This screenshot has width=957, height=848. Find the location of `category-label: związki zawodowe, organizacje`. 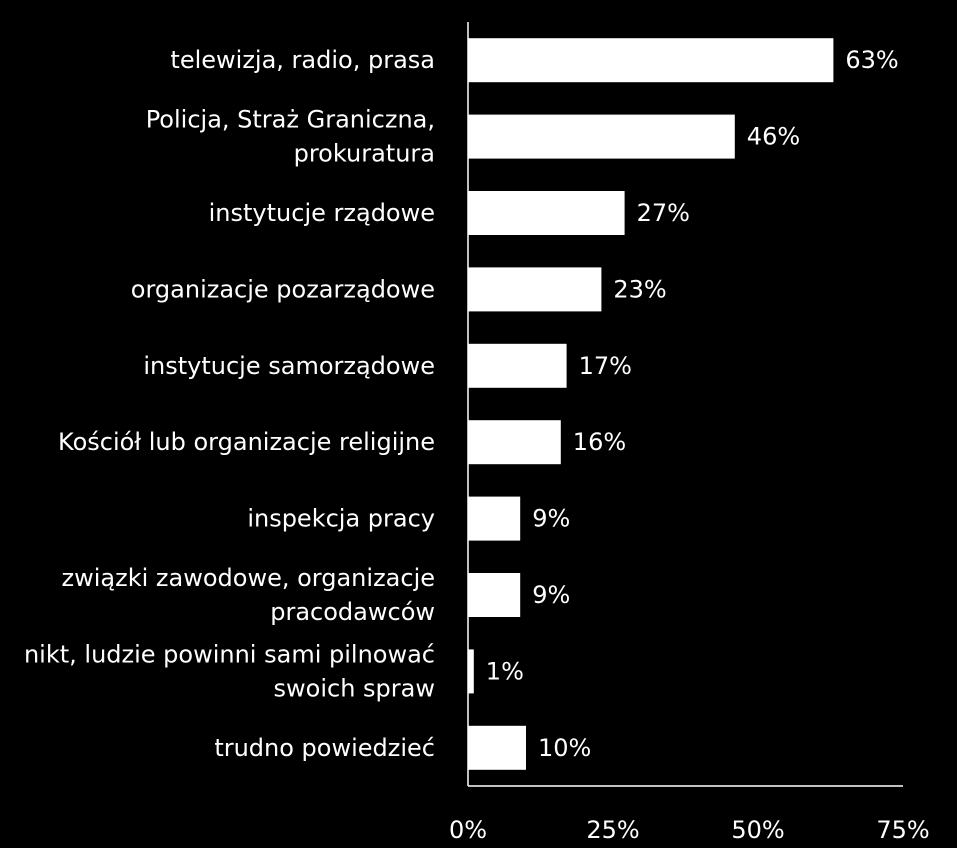

category-label: związki zawodowe, organizacje is located at coordinates (248, 578).